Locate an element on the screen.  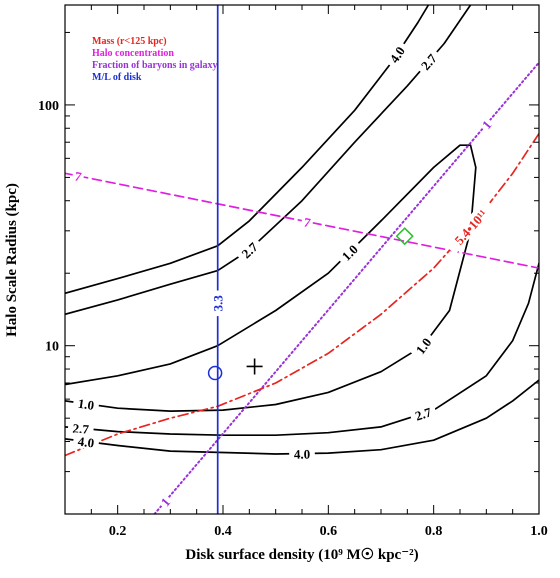
x-tick-label: 0.6 is located at coordinates (329, 531).